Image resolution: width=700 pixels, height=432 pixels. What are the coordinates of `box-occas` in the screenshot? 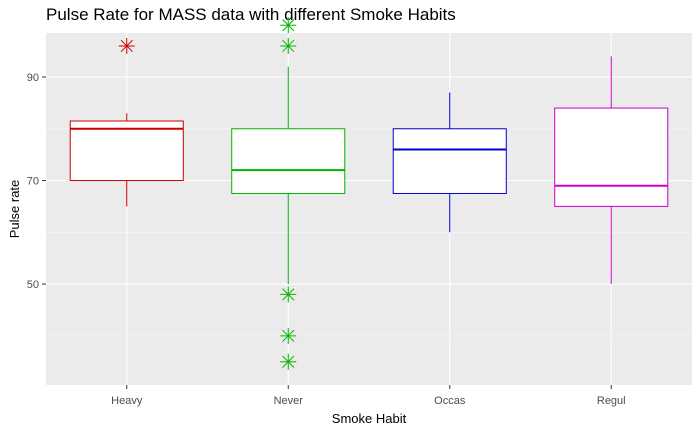 It's located at (449, 162).